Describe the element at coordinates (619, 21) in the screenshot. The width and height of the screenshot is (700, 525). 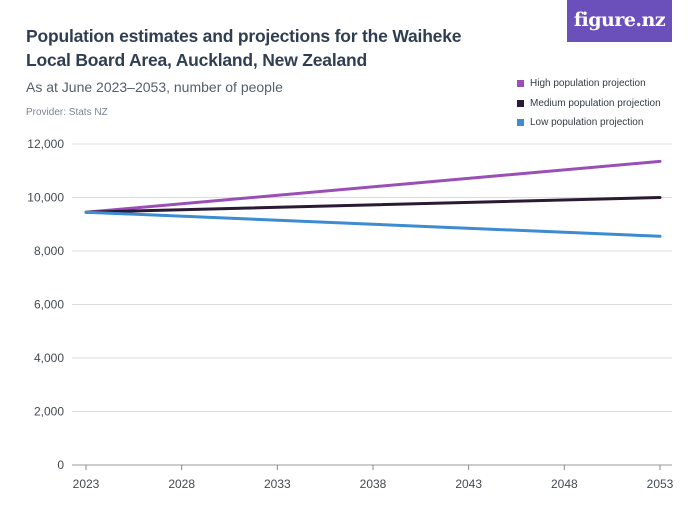
I see `figure-nz-logo: figure.nz` at that location.